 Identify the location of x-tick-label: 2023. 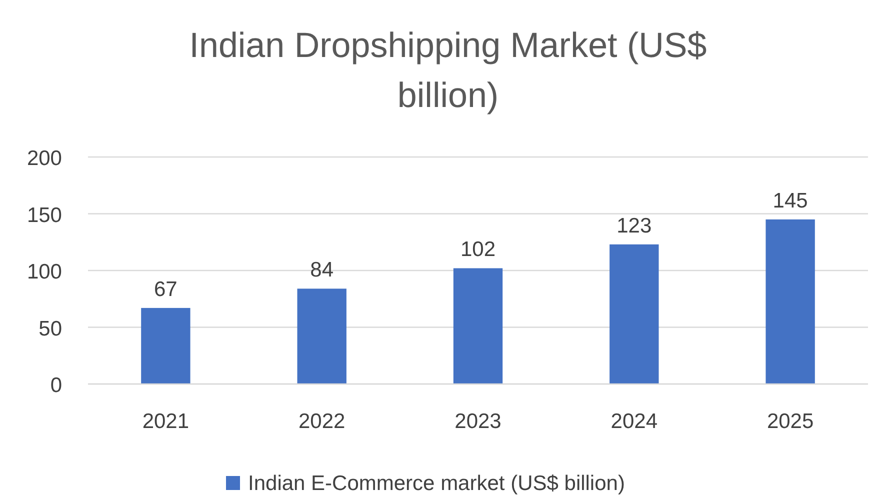
(478, 421).